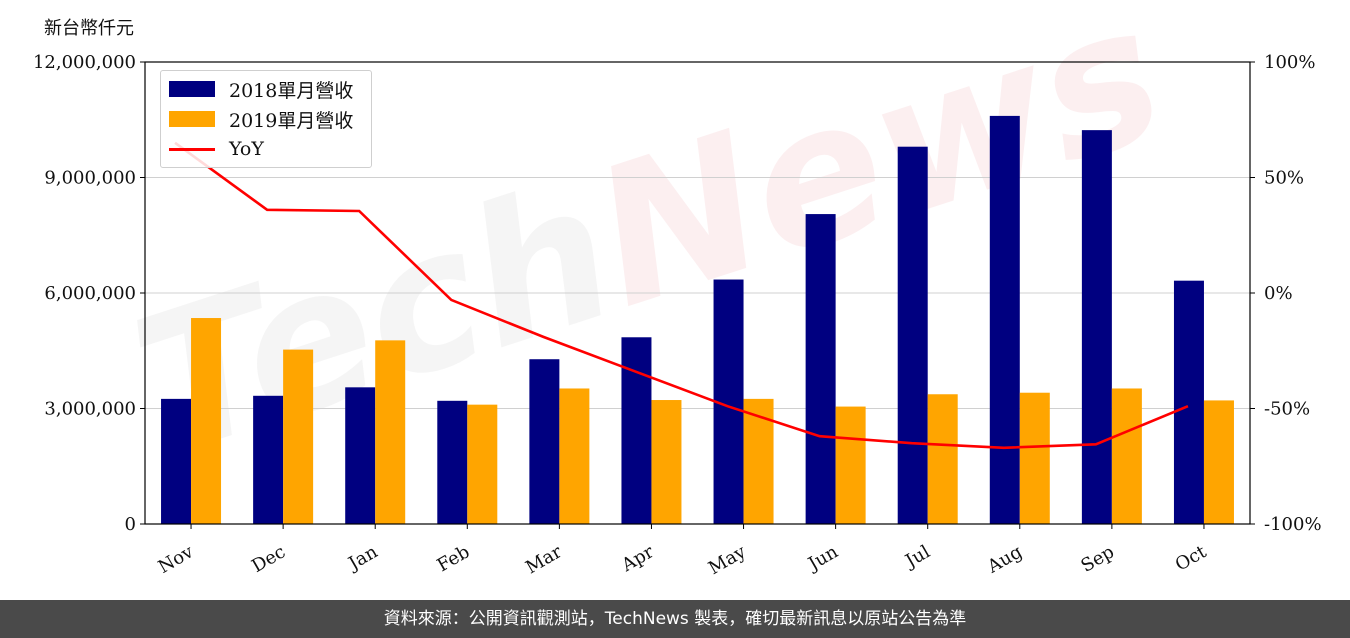 Image resolution: width=1350 pixels, height=638 pixels. I want to click on y-right-tick-label: -50%, so click(1287, 409).